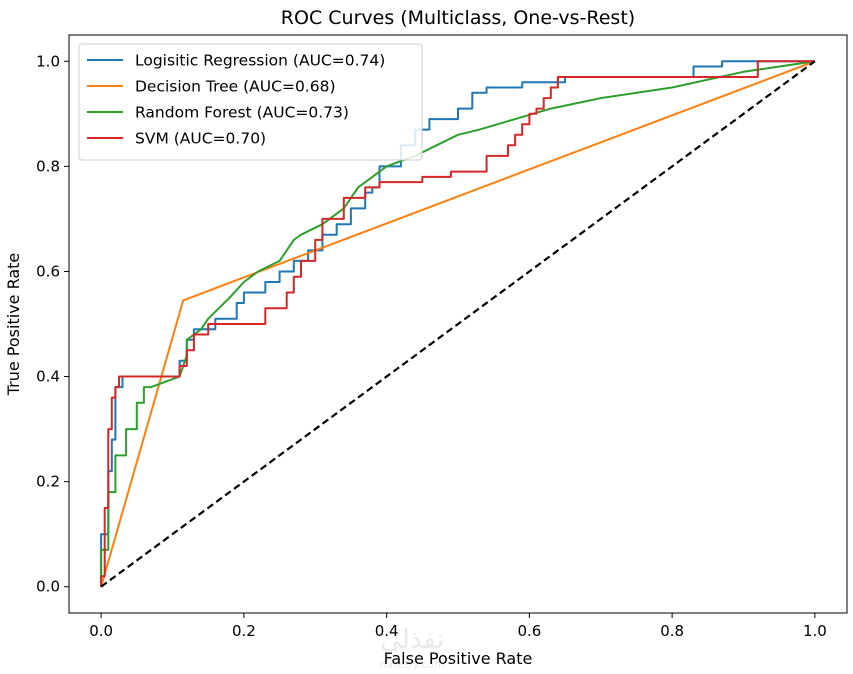  What do you see at coordinates (48, 61) in the screenshot?
I see `y-tick-label: 1.0` at bounding box center [48, 61].